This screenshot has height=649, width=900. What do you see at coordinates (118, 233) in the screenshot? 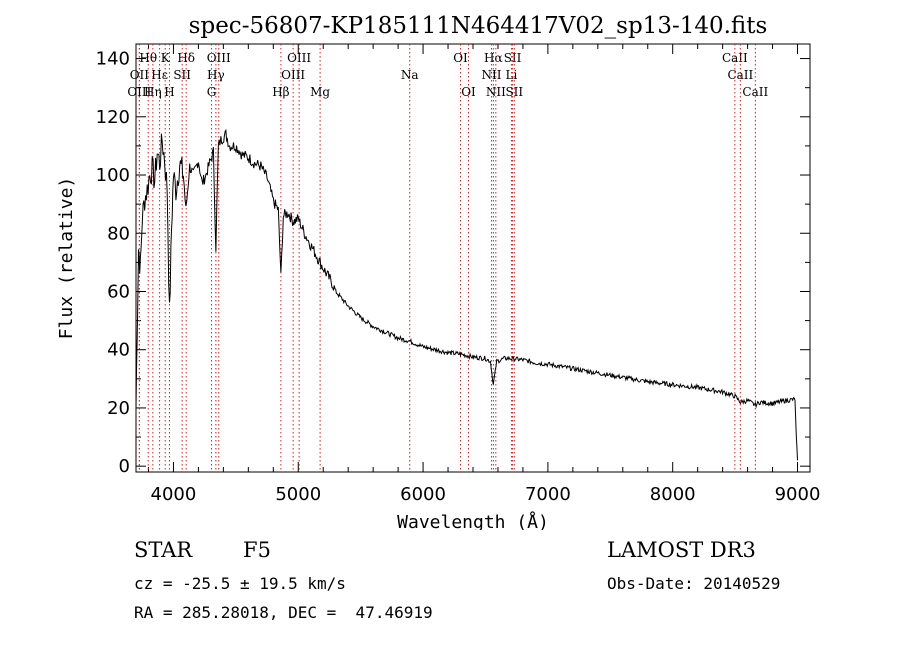
I see `y-tick-label: 80` at bounding box center [118, 233].